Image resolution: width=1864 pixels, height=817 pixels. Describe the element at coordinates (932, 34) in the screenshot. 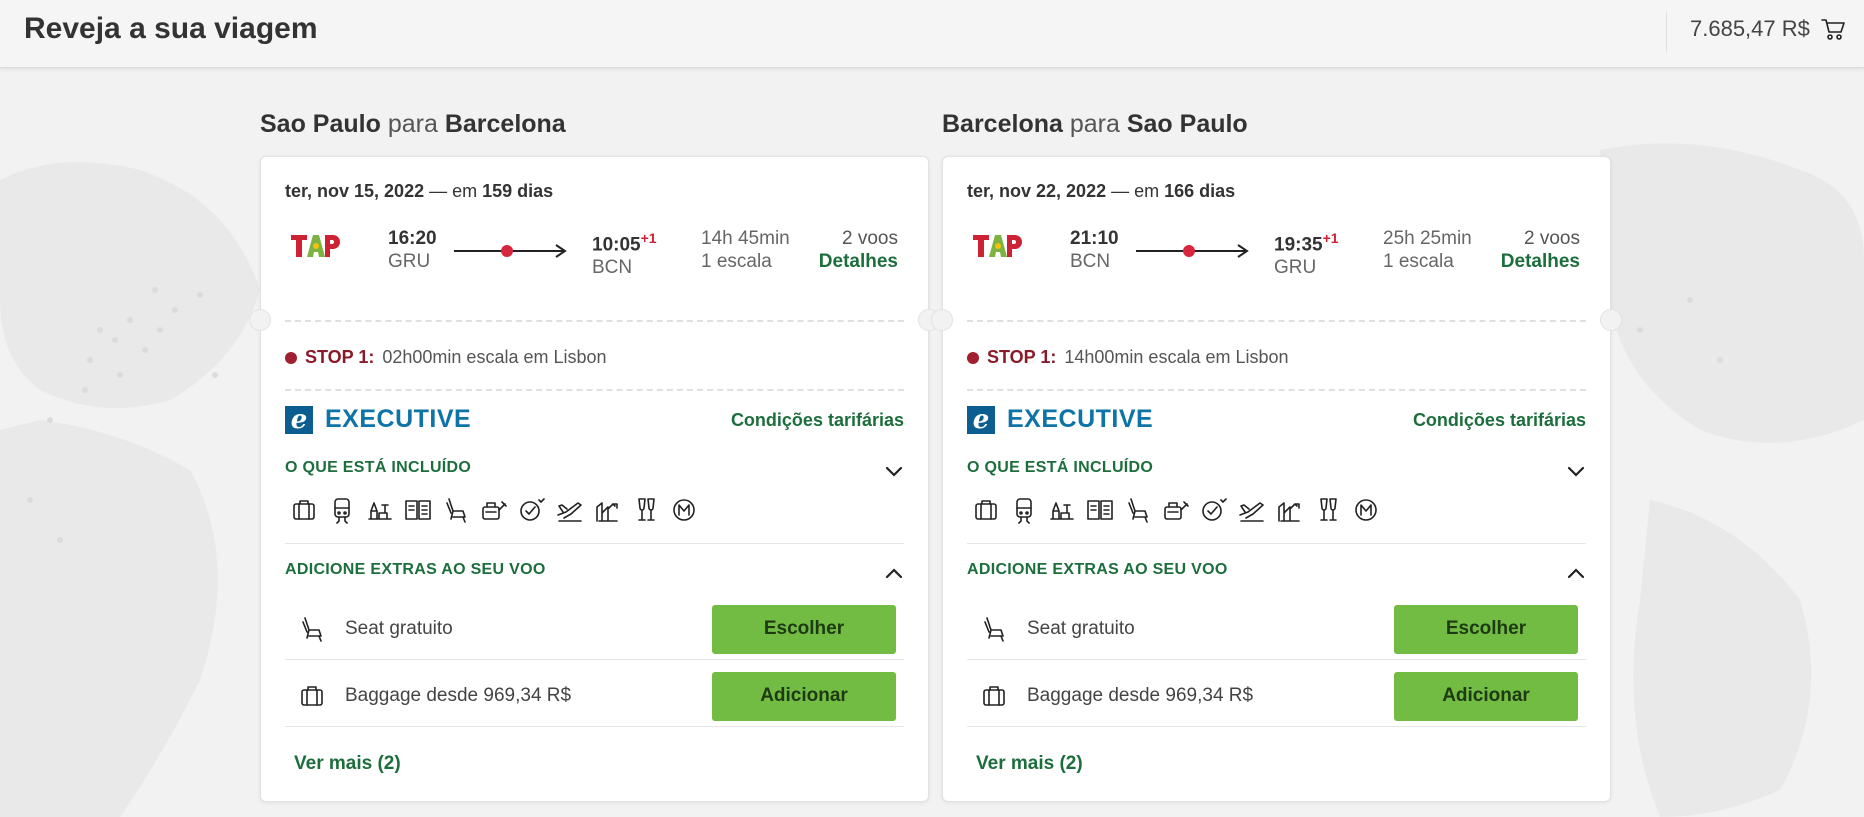

I see `top-bar: Reveja a sua viagem 7.685,47 R$` at that location.